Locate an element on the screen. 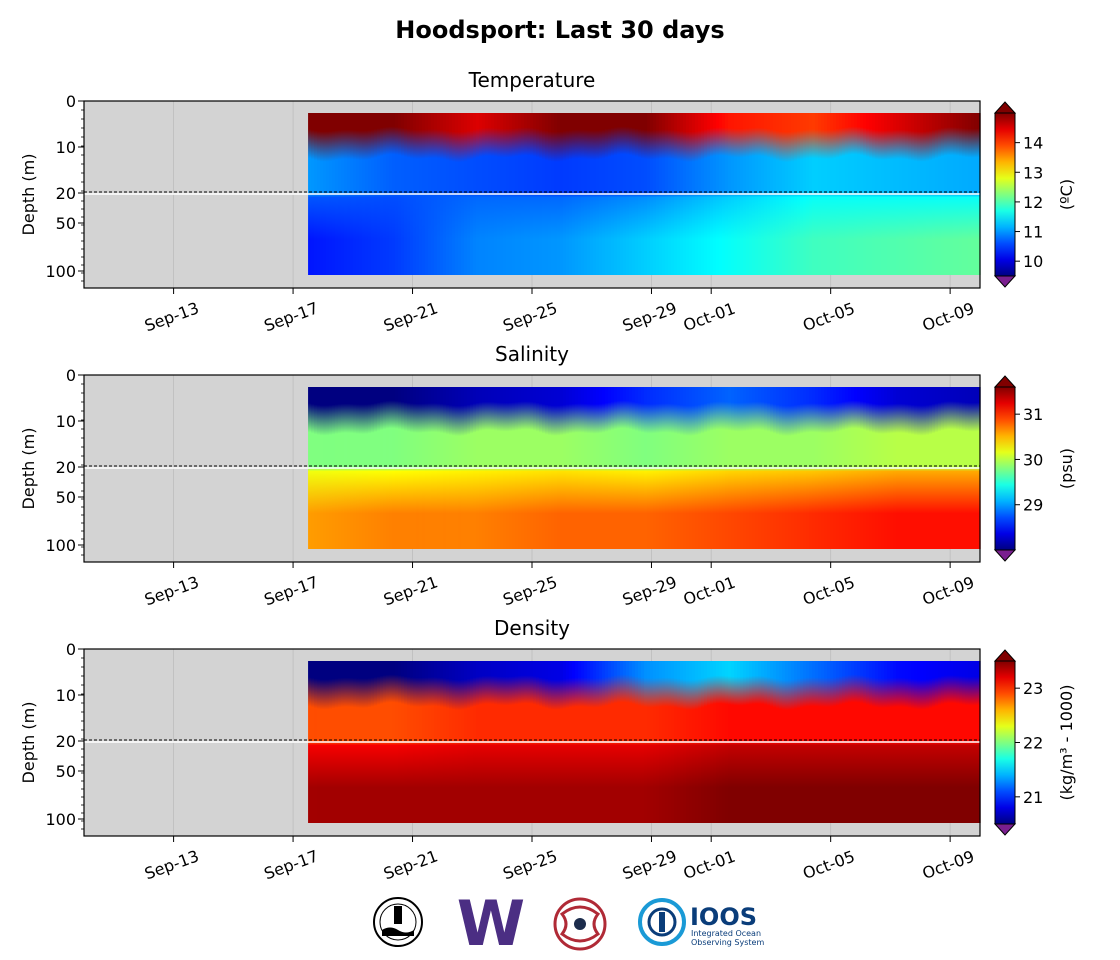 Image resolution: width=1120 pixels, height=960 pixels. colorbar-tick-label: 13 is located at coordinates (1033, 172).